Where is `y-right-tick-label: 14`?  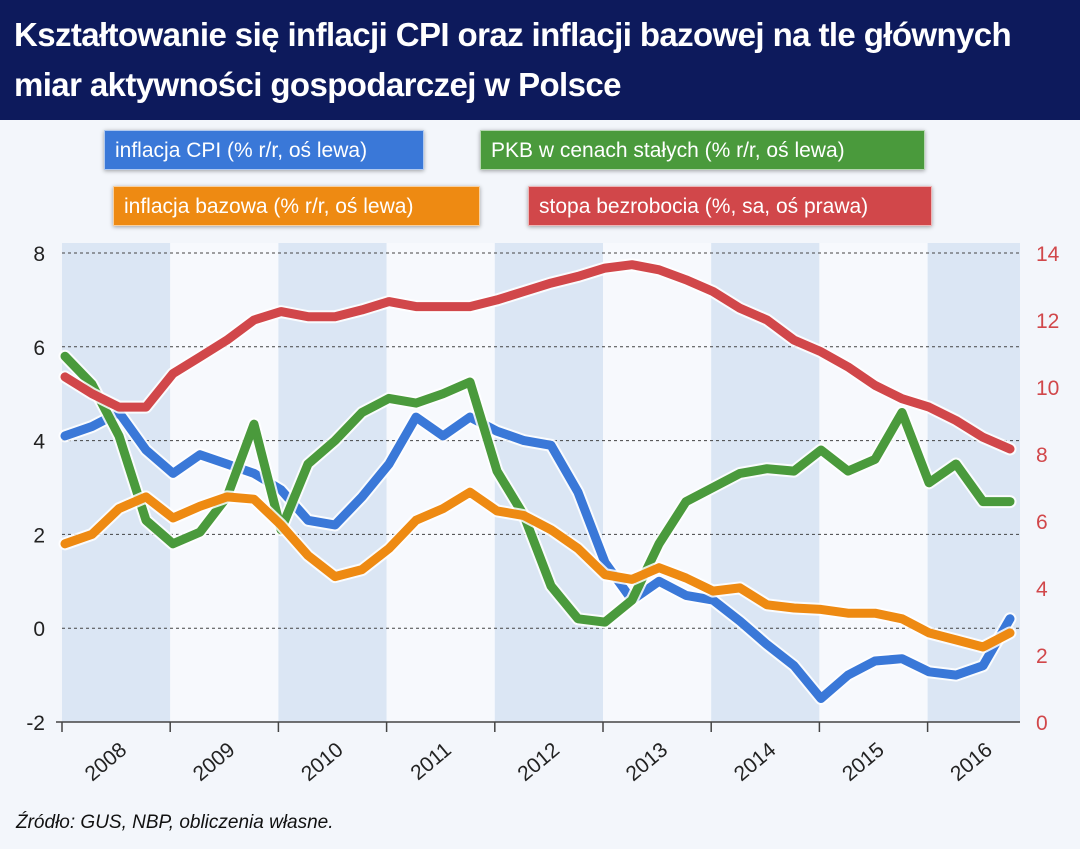
y-right-tick-label: 14 is located at coordinates (1048, 254).